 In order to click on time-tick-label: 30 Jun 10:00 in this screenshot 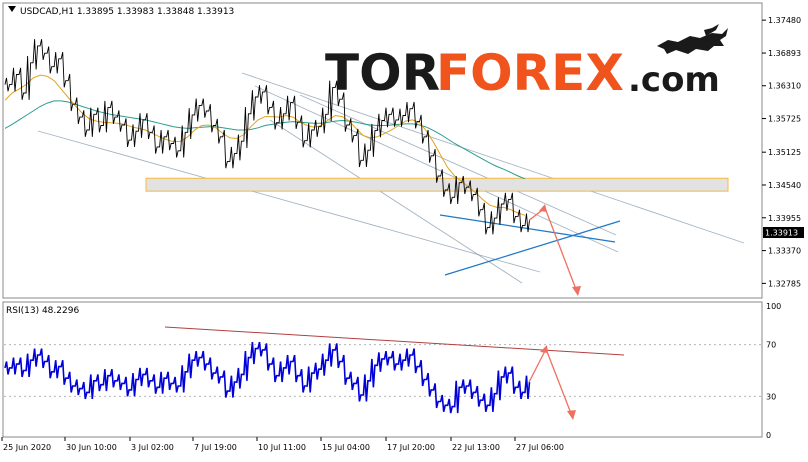, I will do `click(91, 447)`.